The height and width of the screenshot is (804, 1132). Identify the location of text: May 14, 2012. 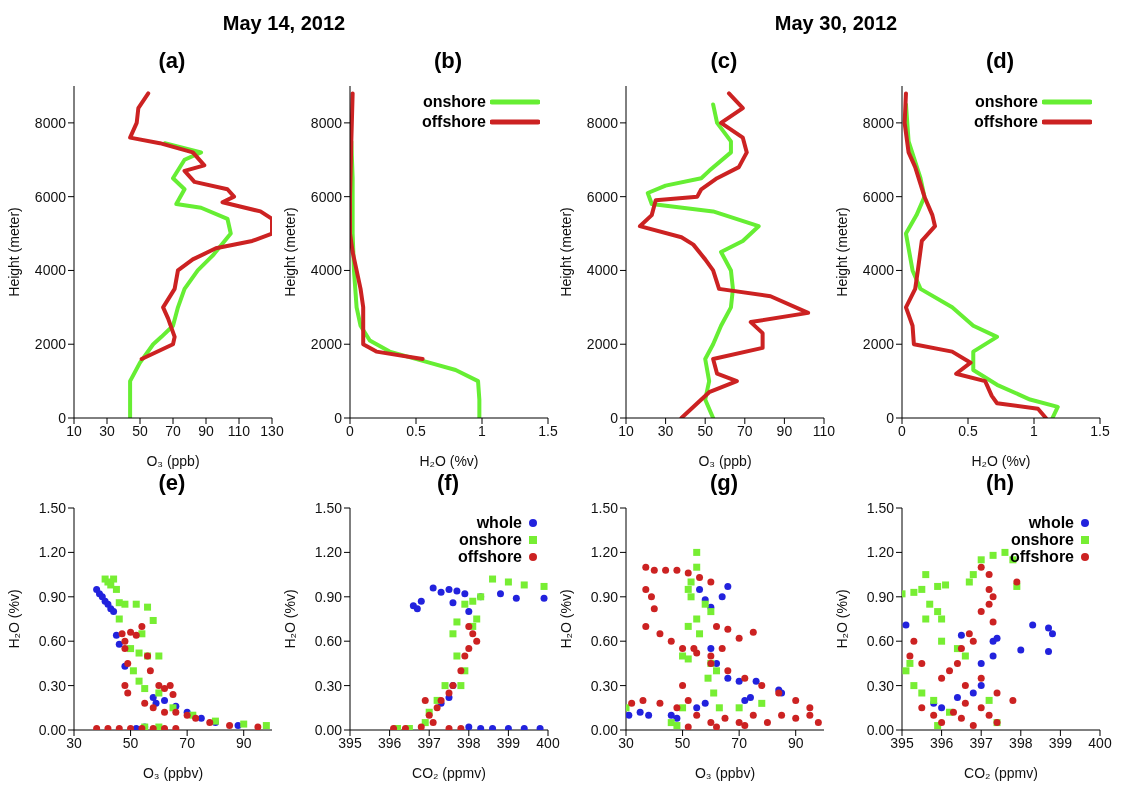
(284, 23).